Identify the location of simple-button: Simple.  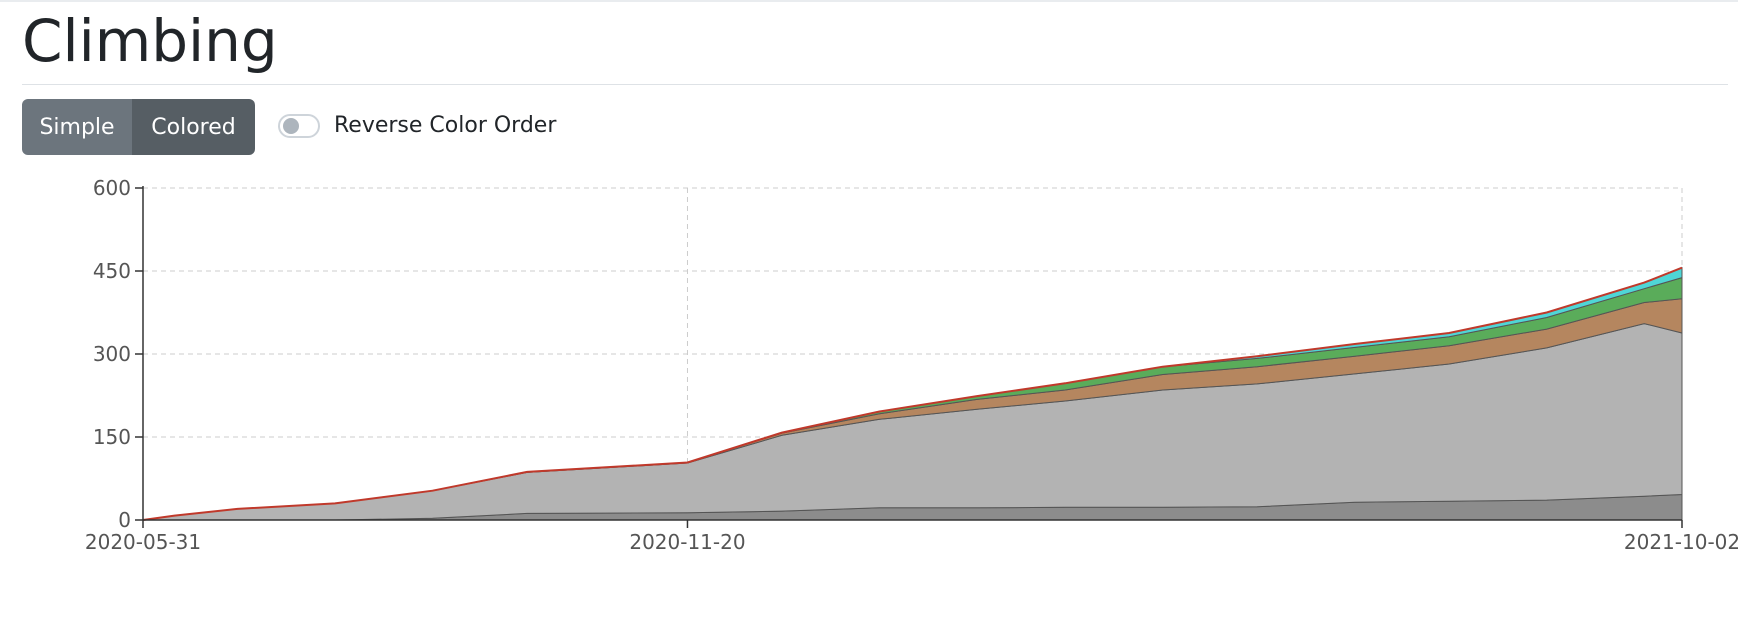
(77, 127).